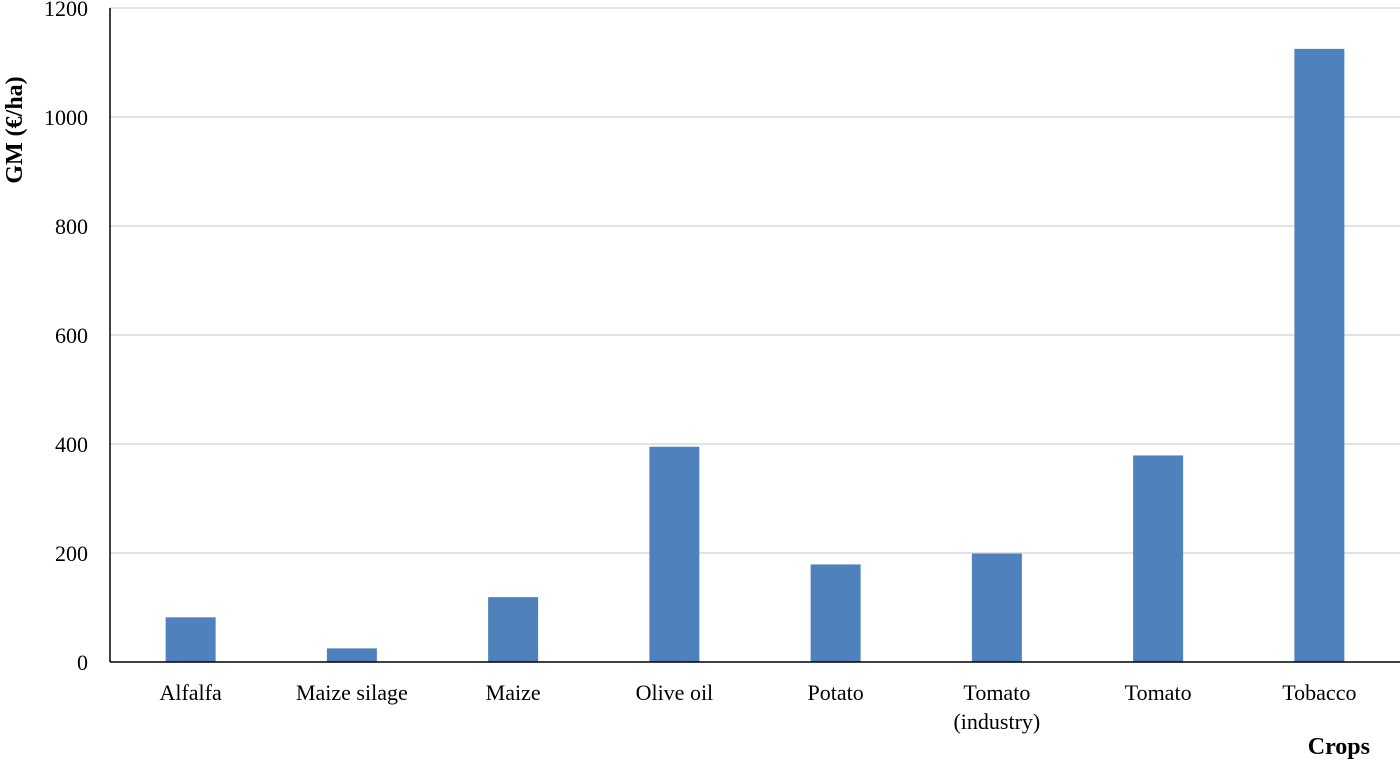  Describe the element at coordinates (996, 607) in the screenshot. I see `bar-tomato-industry` at that location.